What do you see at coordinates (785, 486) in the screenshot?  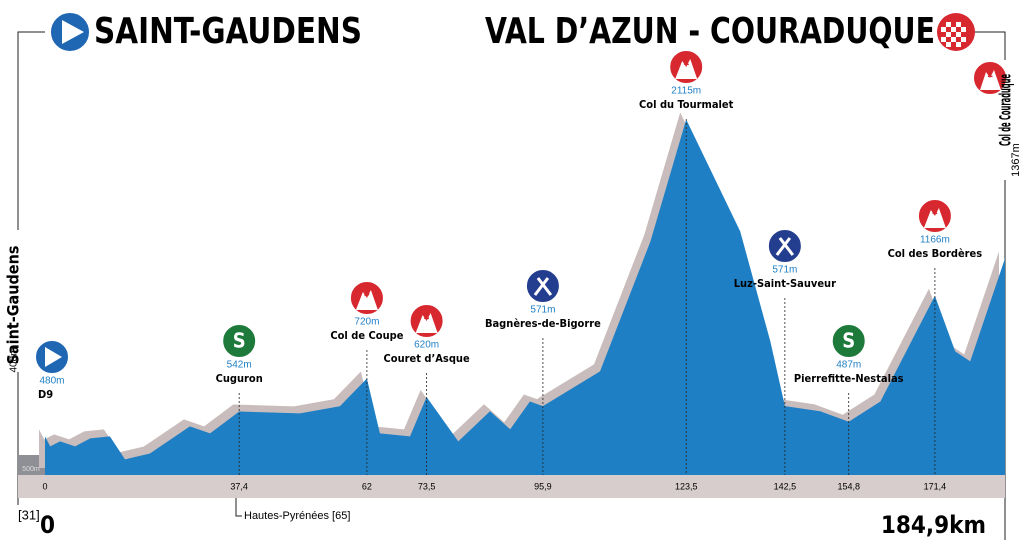 I see `x-tick-label: 142,5` at bounding box center [785, 486].